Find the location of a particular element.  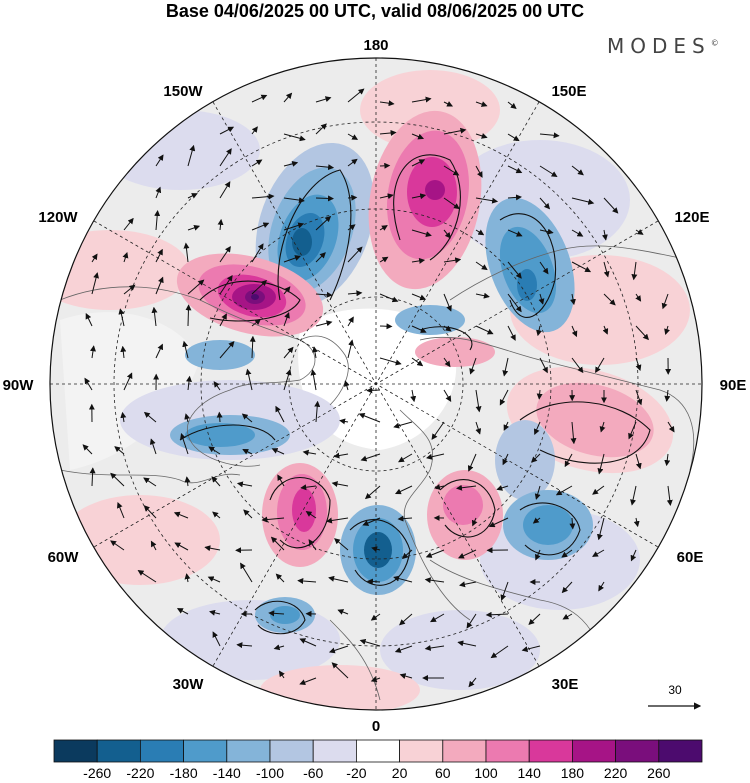

lon-label-90e: 90E is located at coordinates (733, 385).